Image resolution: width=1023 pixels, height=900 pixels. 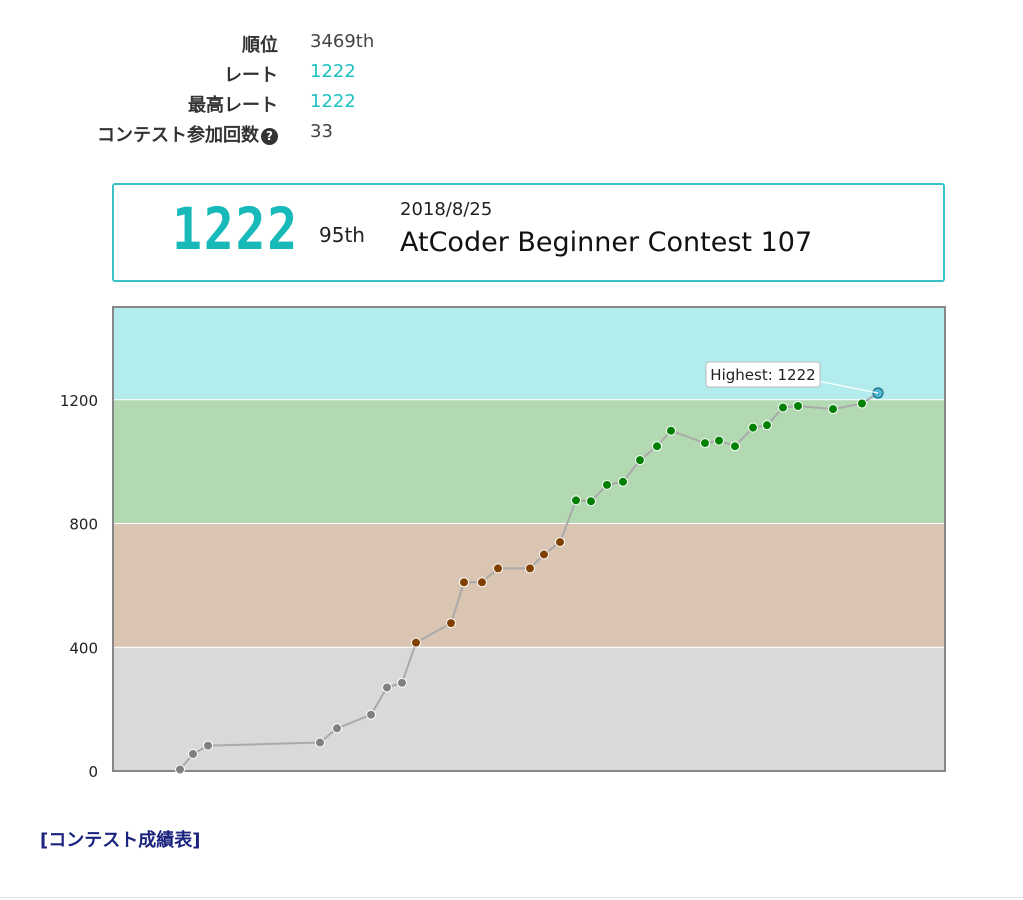 I want to click on highest-annotation-label: Highest: 1222, so click(x=762, y=375).